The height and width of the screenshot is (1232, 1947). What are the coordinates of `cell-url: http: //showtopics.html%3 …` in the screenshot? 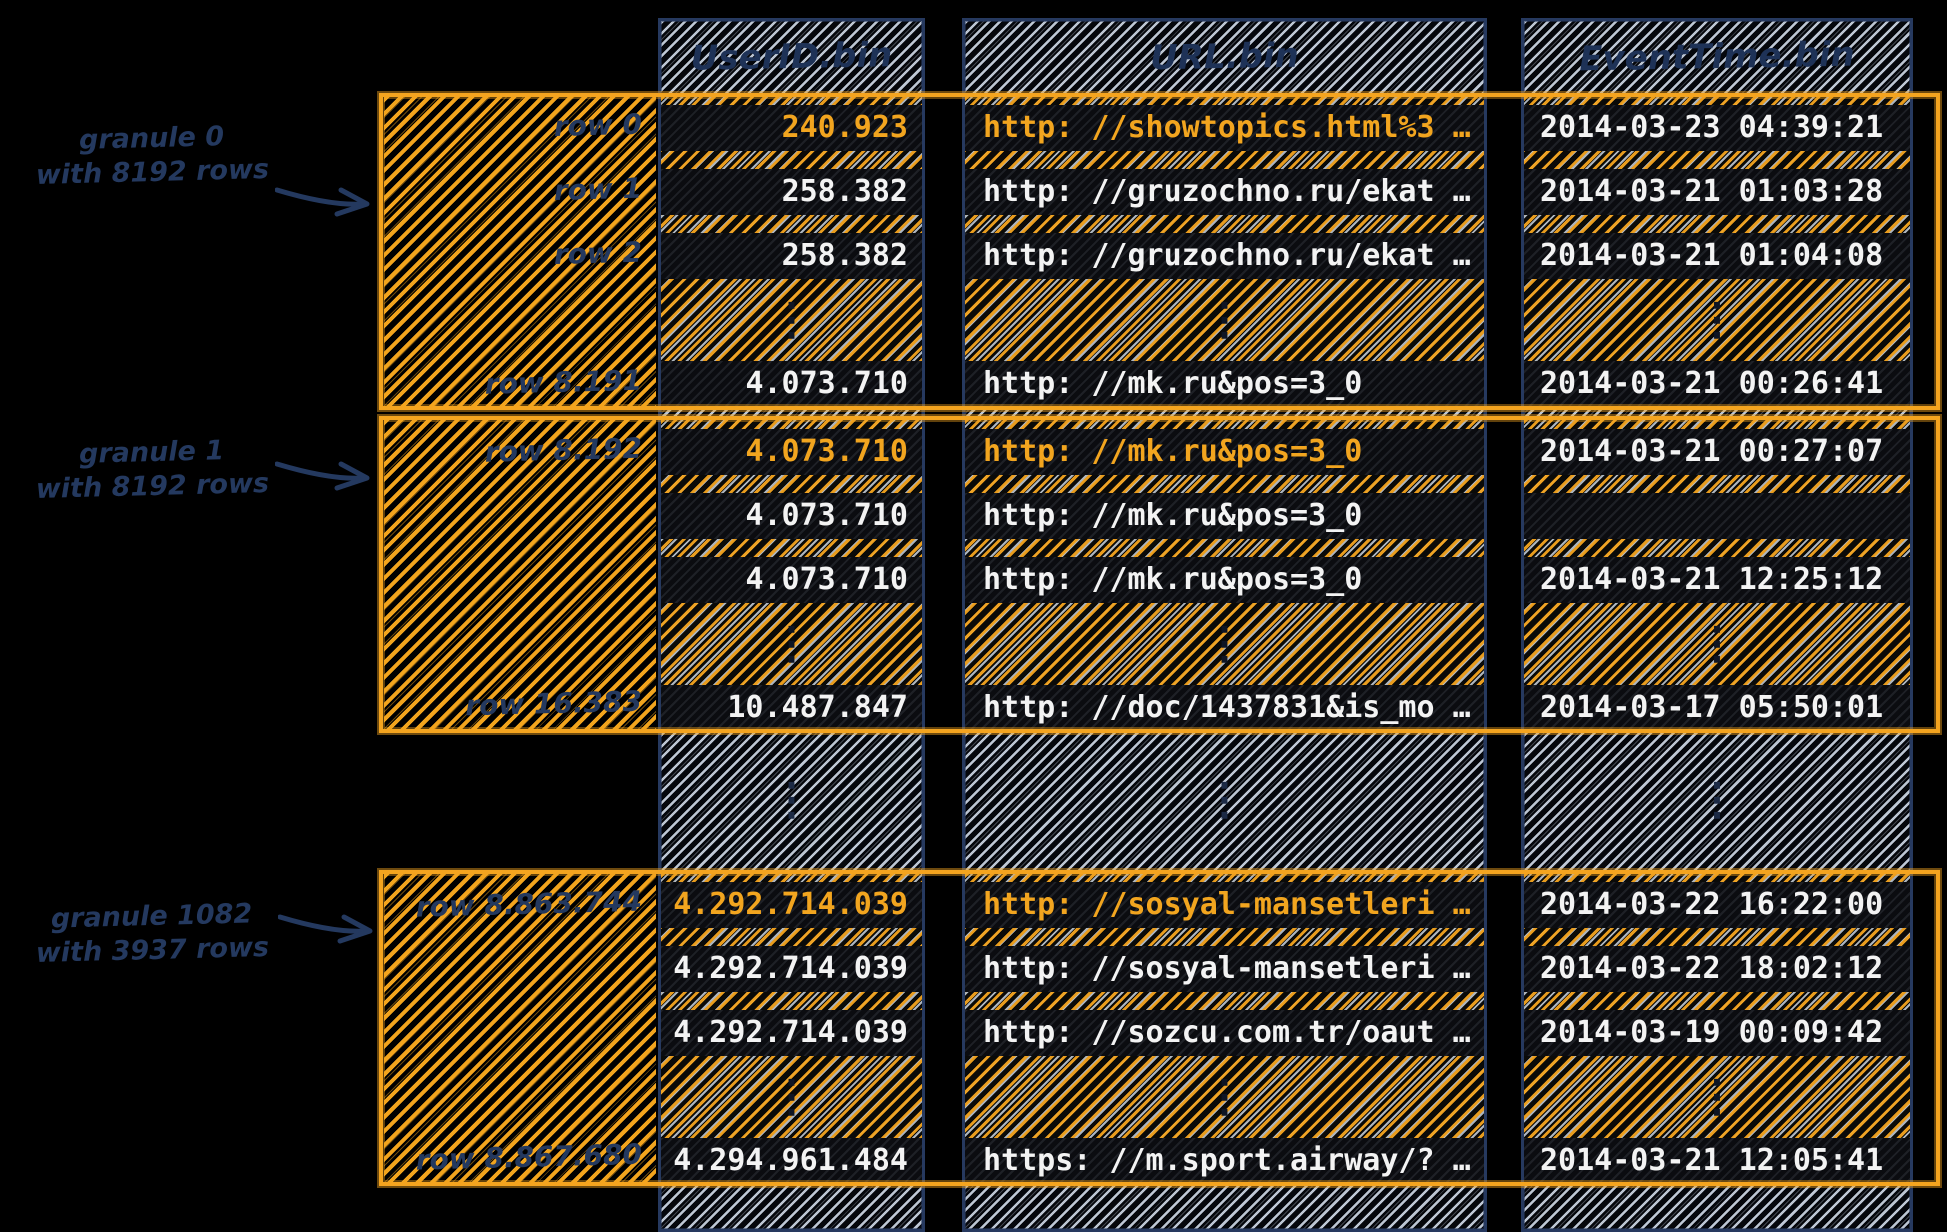 It's located at (1224, 128).